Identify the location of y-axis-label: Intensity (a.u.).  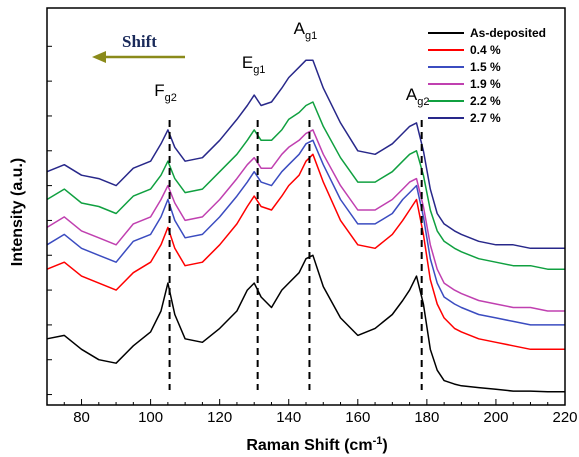
(17, 212).